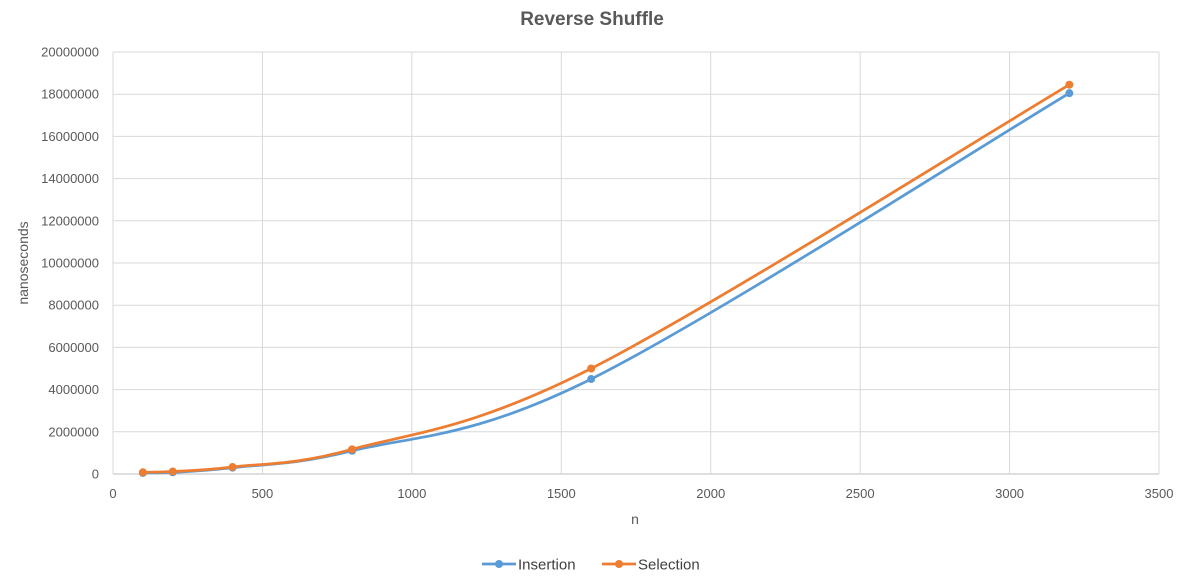 The width and height of the screenshot is (1189, 585). What do you see at coordinates (70, 220) in the screenshot?
I see `y-tick-label: 12000000` at bounding box center [70, 220].